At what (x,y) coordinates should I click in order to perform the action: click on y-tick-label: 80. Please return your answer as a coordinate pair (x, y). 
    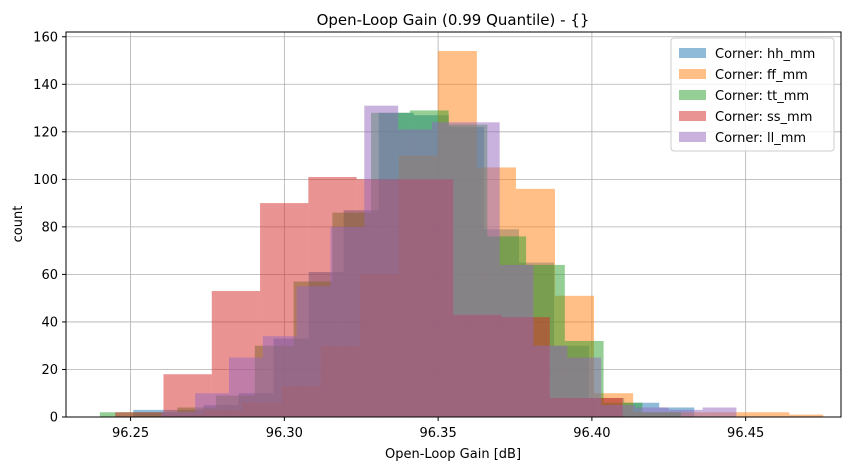
    Looking at the image, I should click on (49, 227).